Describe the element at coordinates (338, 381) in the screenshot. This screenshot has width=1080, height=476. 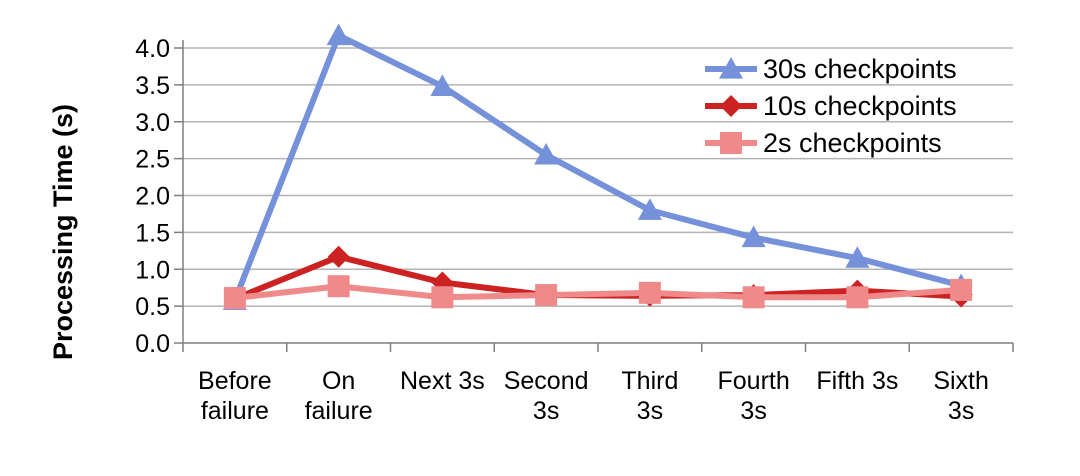
I see `x-tick-label-line: On` at that location.